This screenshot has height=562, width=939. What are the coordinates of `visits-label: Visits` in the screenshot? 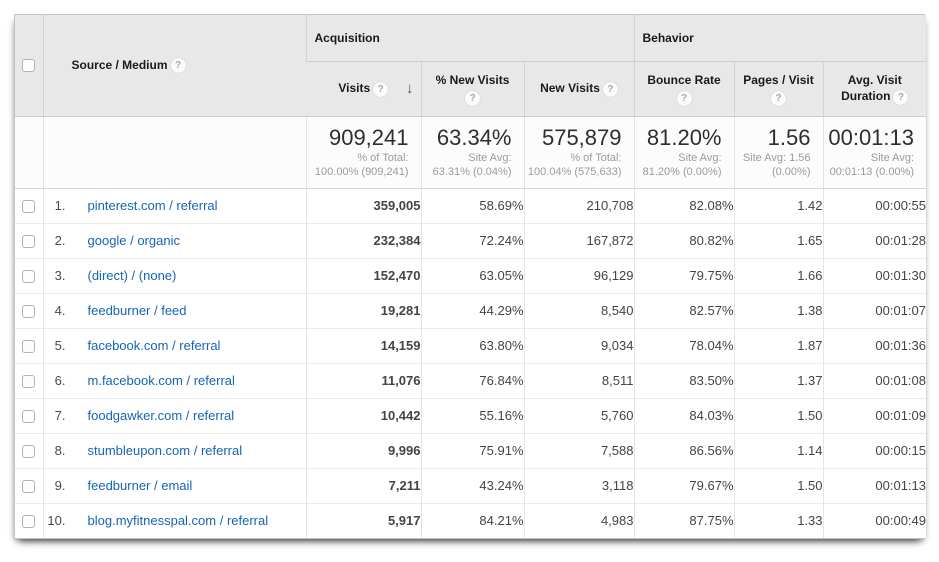 It's located at (354, 88).